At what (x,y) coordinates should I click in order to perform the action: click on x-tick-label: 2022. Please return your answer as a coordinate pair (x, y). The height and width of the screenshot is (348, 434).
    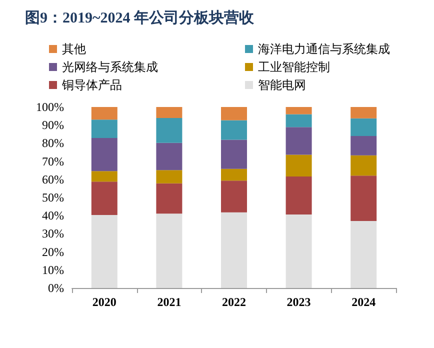
    Looking at the image, I should click on (234, 302).